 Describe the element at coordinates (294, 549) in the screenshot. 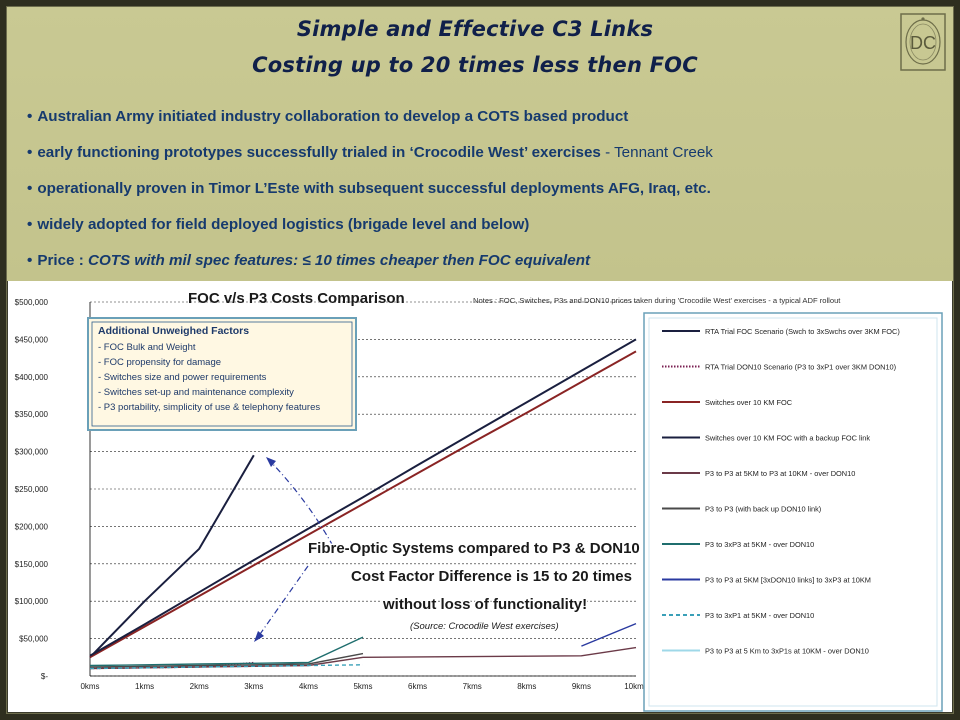

I see `annotation-arrows` at that location.